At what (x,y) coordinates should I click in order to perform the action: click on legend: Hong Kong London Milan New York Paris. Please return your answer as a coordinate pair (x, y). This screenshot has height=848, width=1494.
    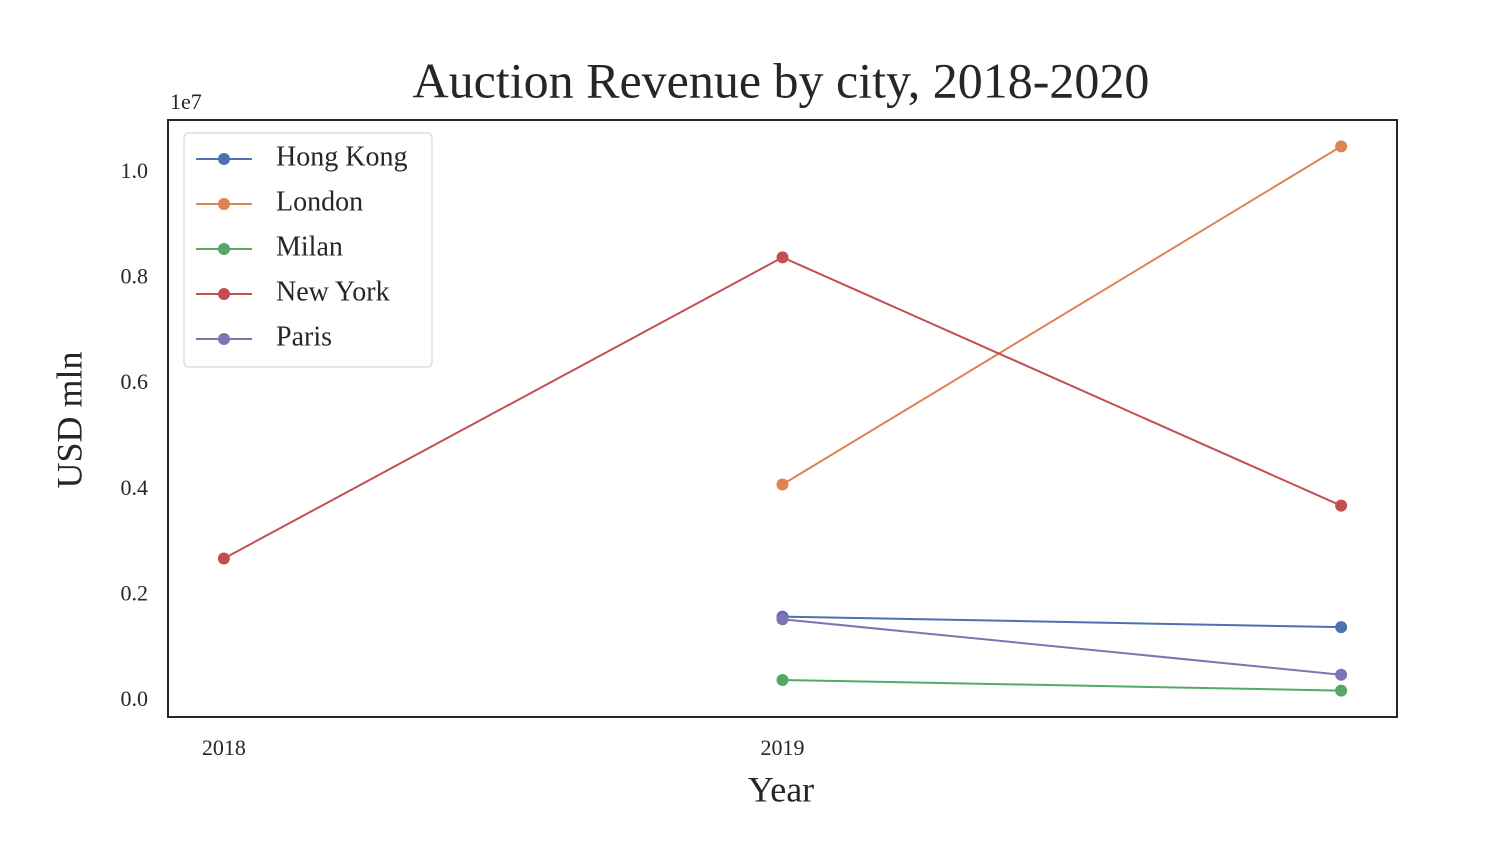
    Looking at the image, I should click on (308, 250).